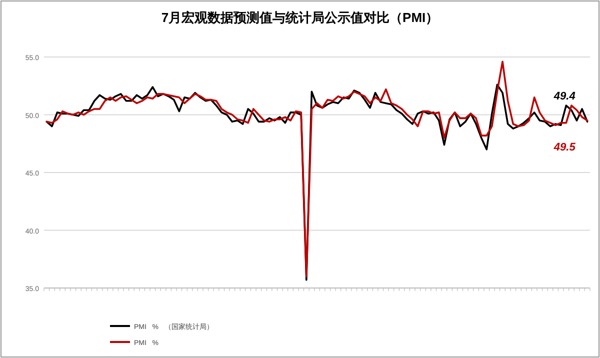 The width and height of the screenshot is (600, 358). Describe the element at coordinates (564, 148) in the screenshot. I see `annotation: 49.5` at that location.